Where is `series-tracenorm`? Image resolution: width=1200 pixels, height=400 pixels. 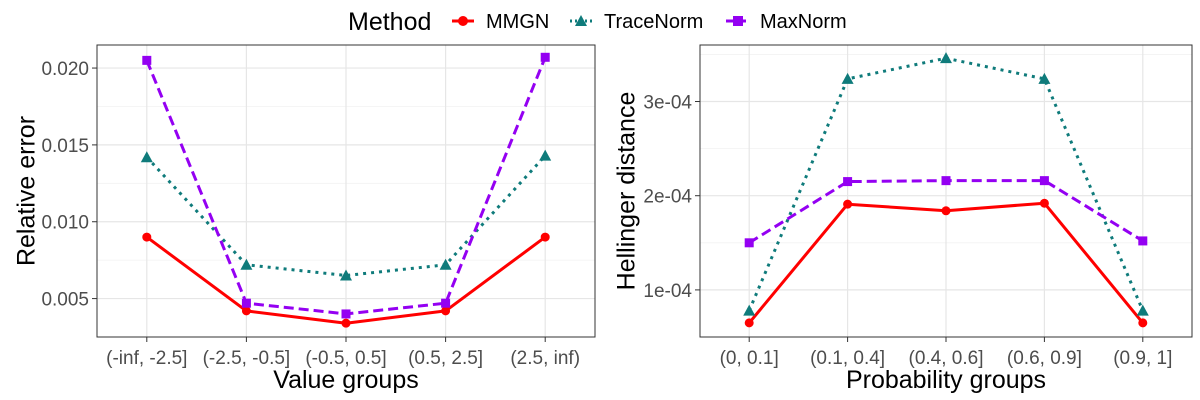 series-tracenorm is located at coordinates (346, 215).